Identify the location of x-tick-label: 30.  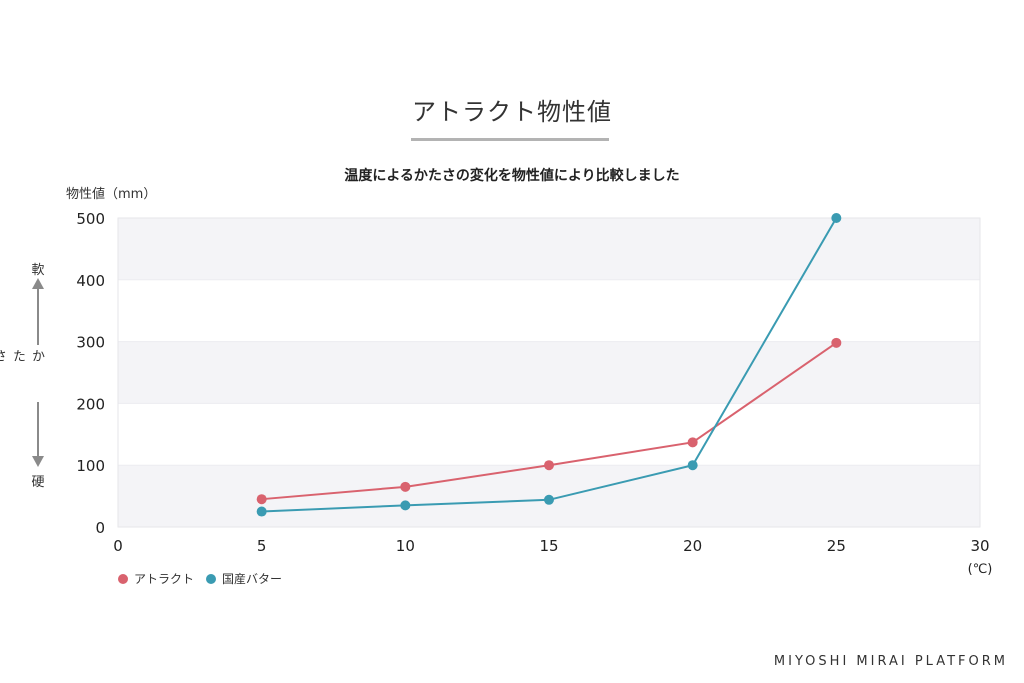
(979, 546).